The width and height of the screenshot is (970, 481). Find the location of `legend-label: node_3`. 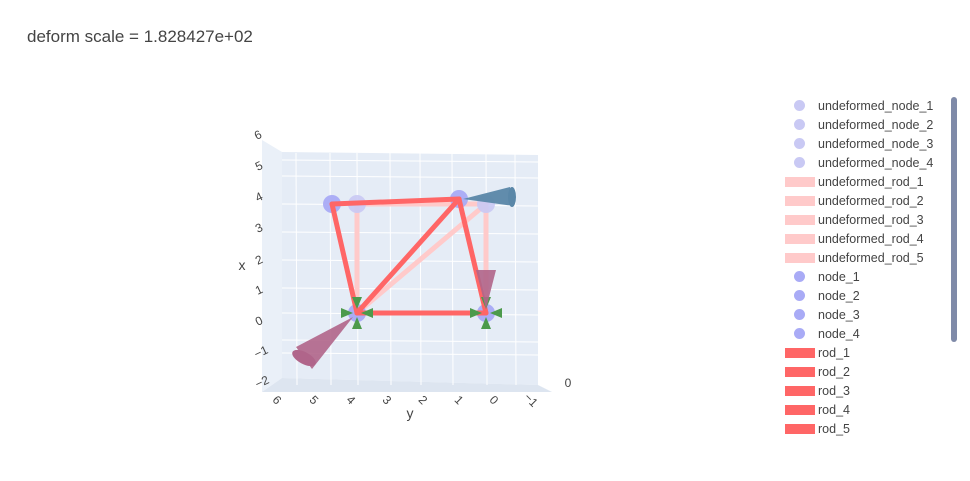

legend-label: node_3 is located at coordinates (839, 314).